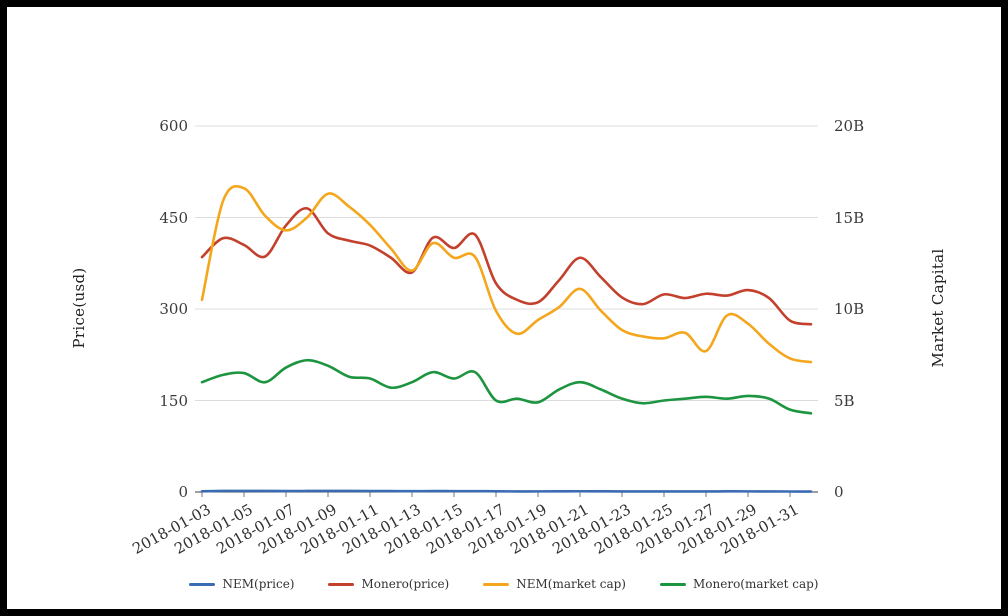  Describe the element at coordinates (79, 308) in the screenshot. I see `left-axis-title: Price(usd)` at that location.